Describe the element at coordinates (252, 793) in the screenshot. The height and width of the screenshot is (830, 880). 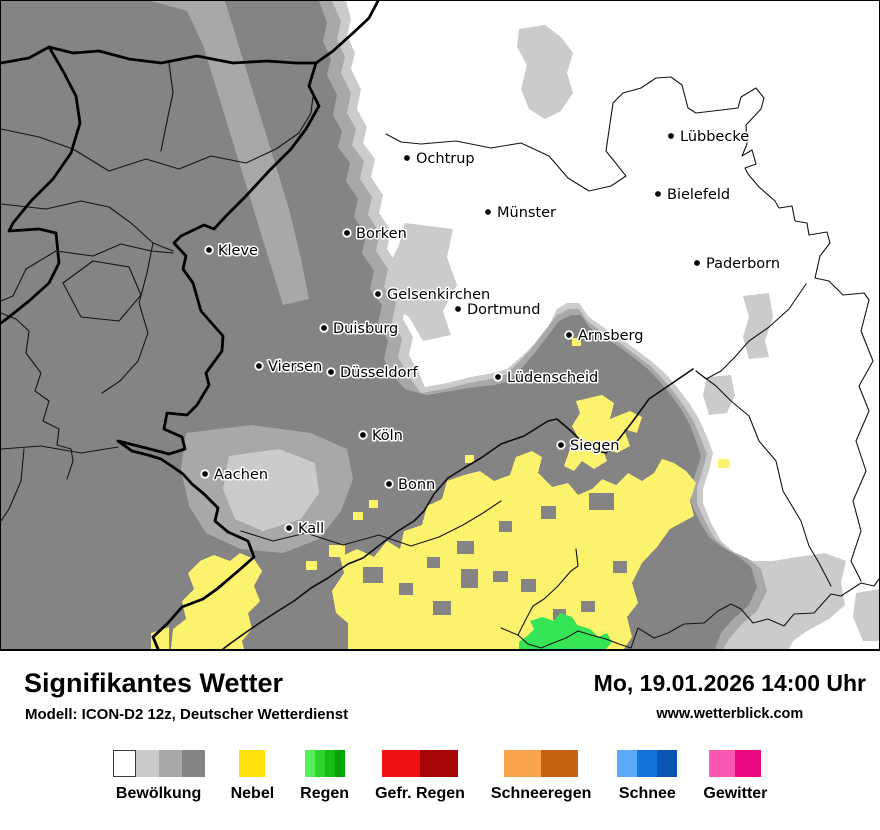
I see `legend-label: Nebel` at that location.